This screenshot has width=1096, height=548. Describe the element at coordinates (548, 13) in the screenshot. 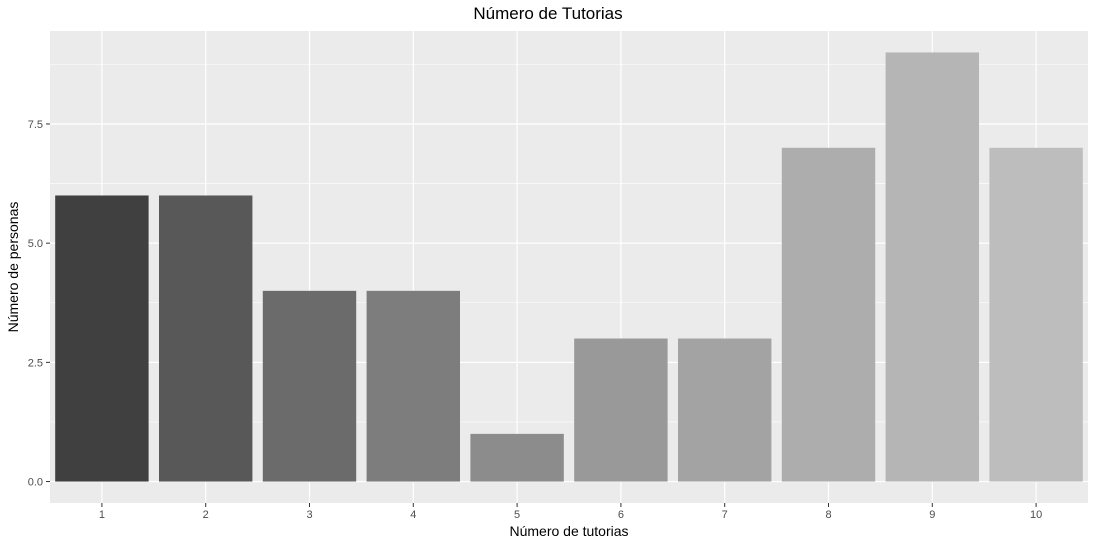

I see `chart-title: Número de Tutorias` at that location.